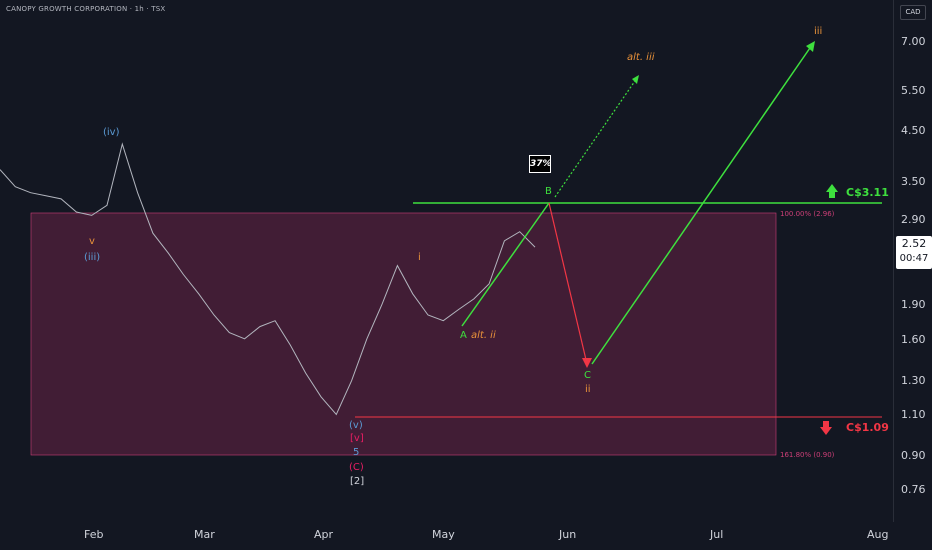 This screenshot has width=932, height=550. I want to click on fib-lower-label: 161.80% (0.90), so click(807, 455).